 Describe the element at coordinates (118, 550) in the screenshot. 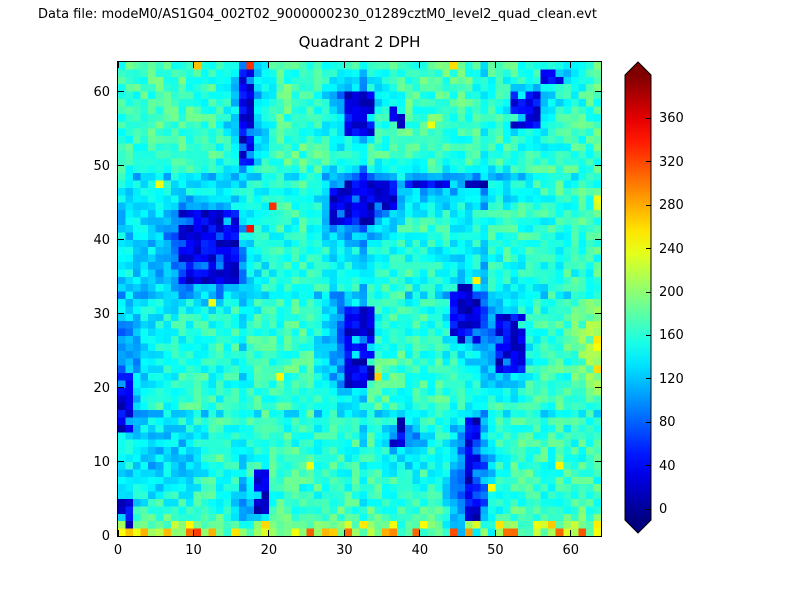

I see `x-tick-label: 0` at that location.